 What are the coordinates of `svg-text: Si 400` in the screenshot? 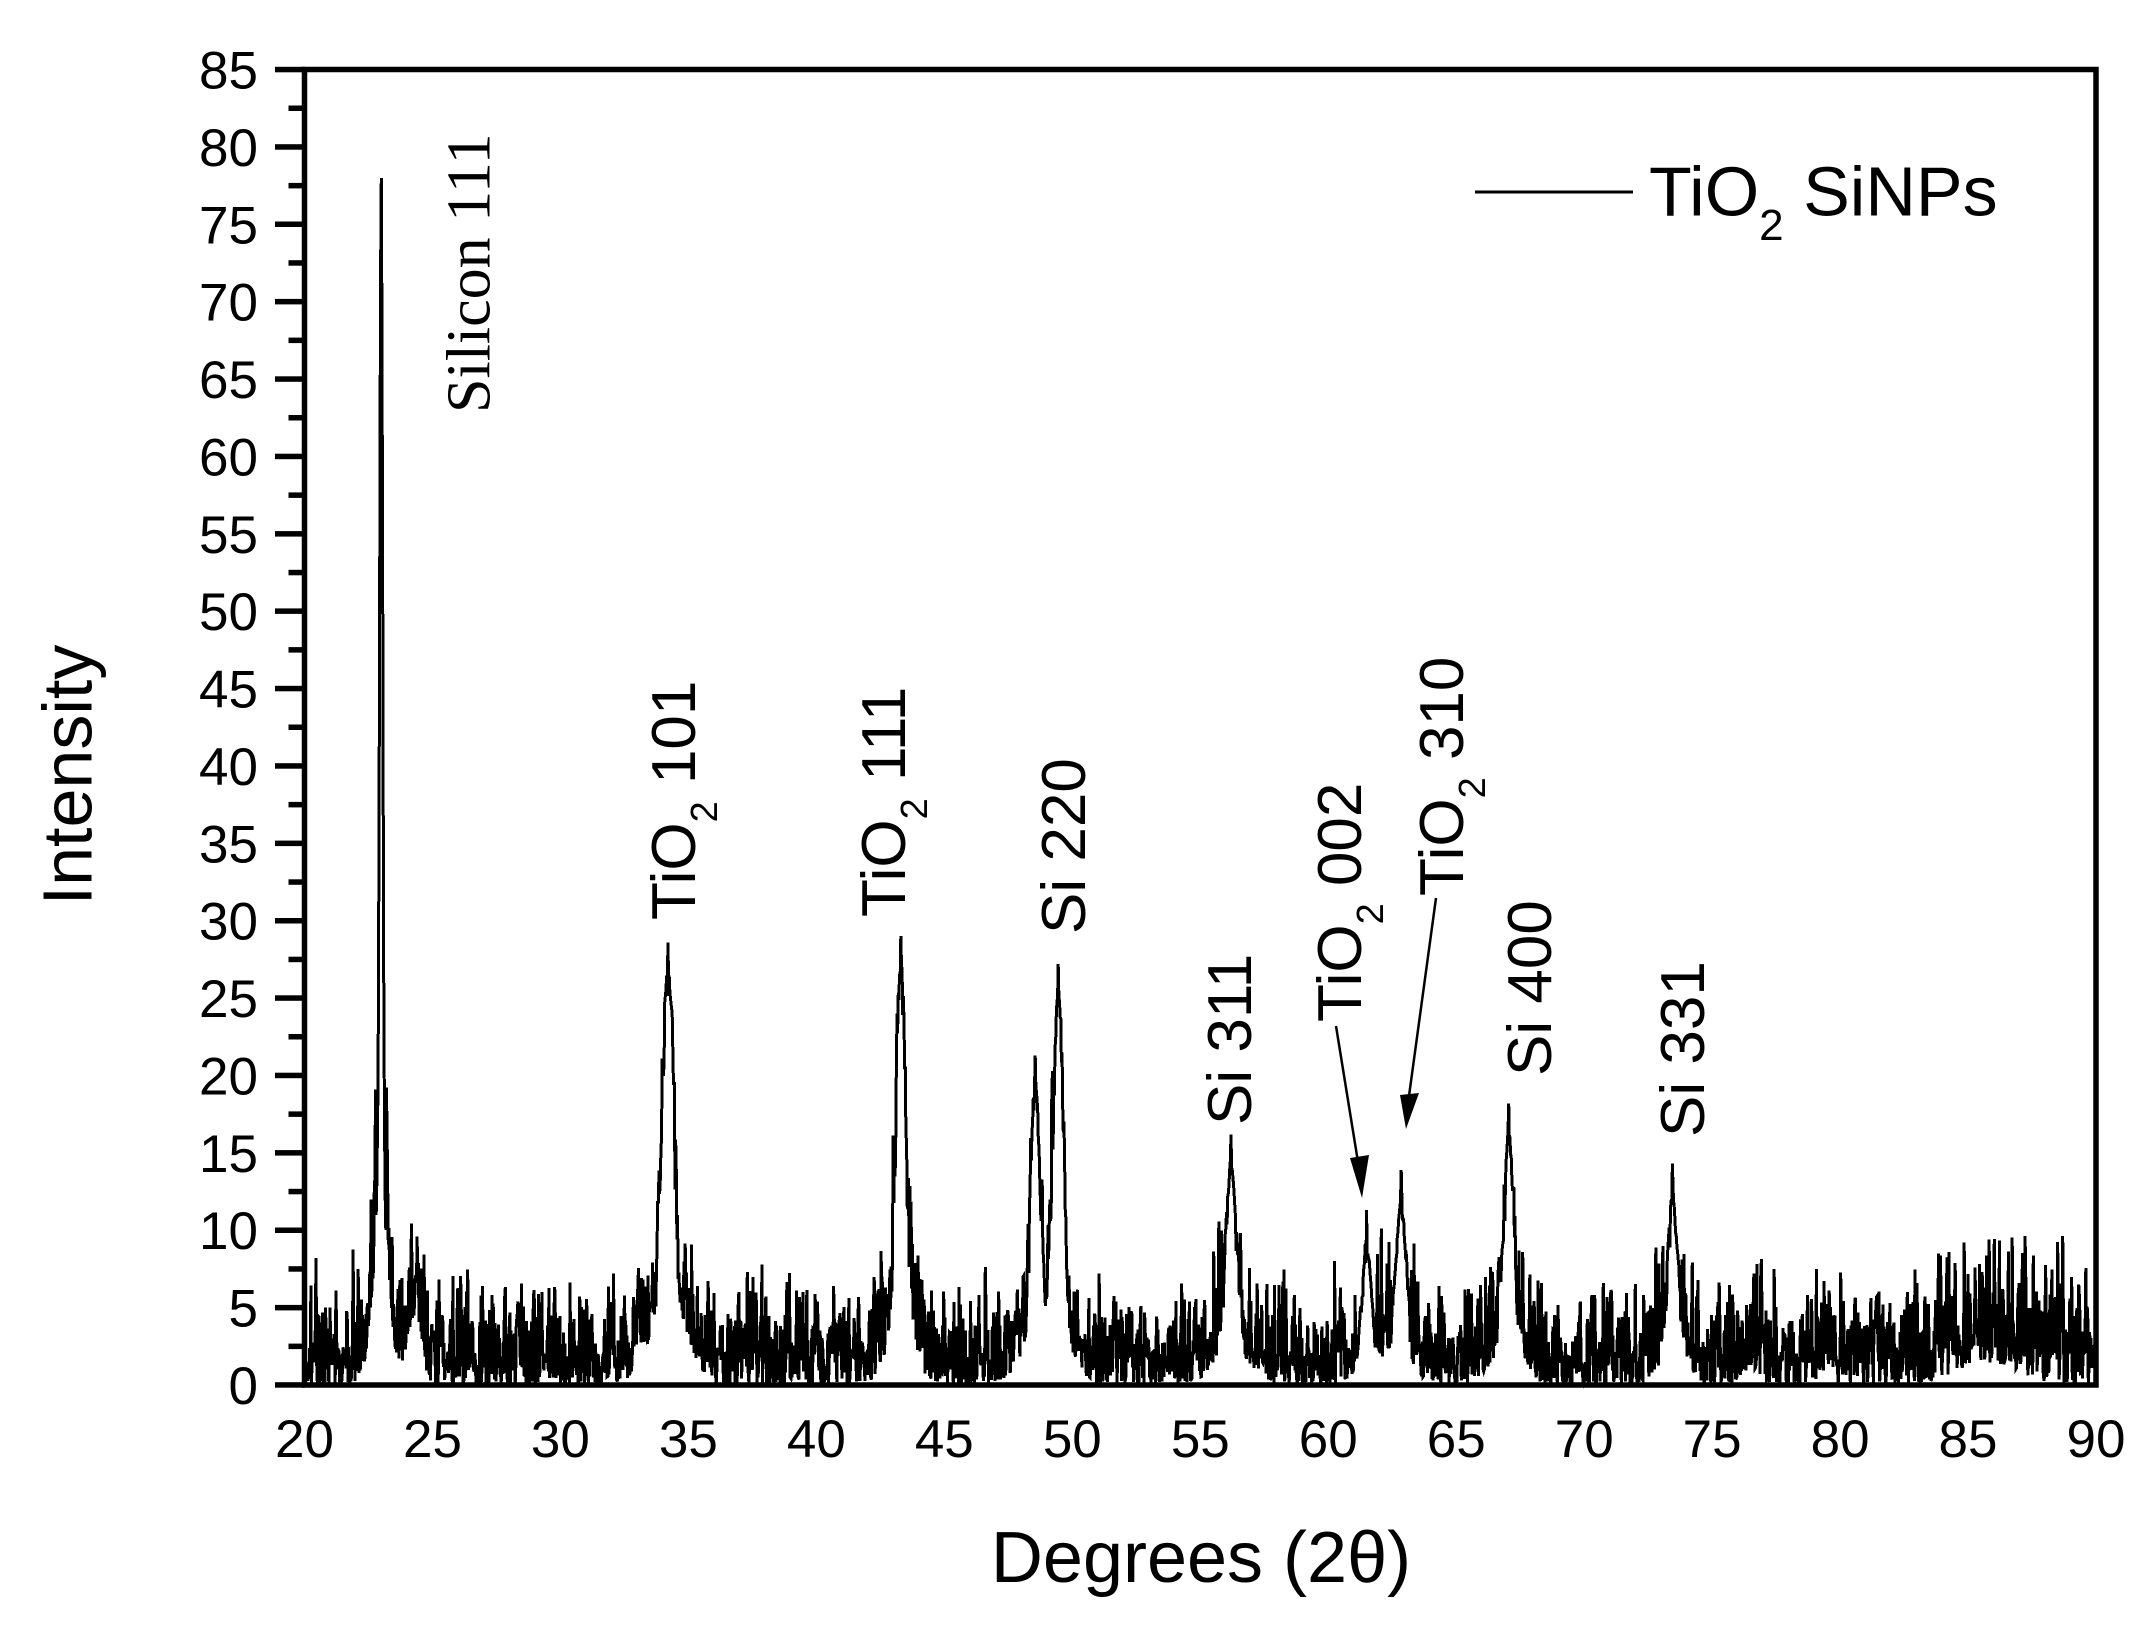 It's located at (1530, 988).